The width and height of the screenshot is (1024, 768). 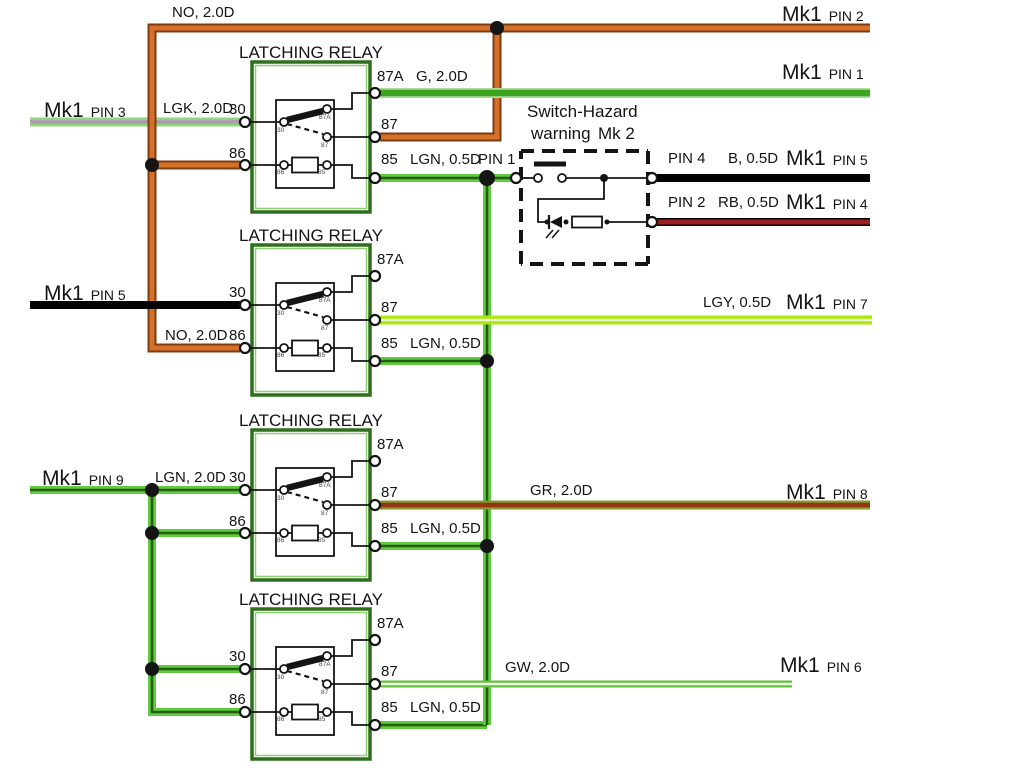 I want to click on connector-label-mk1-pin8: Mk1 PIN 8, so click(x=827, y=493).